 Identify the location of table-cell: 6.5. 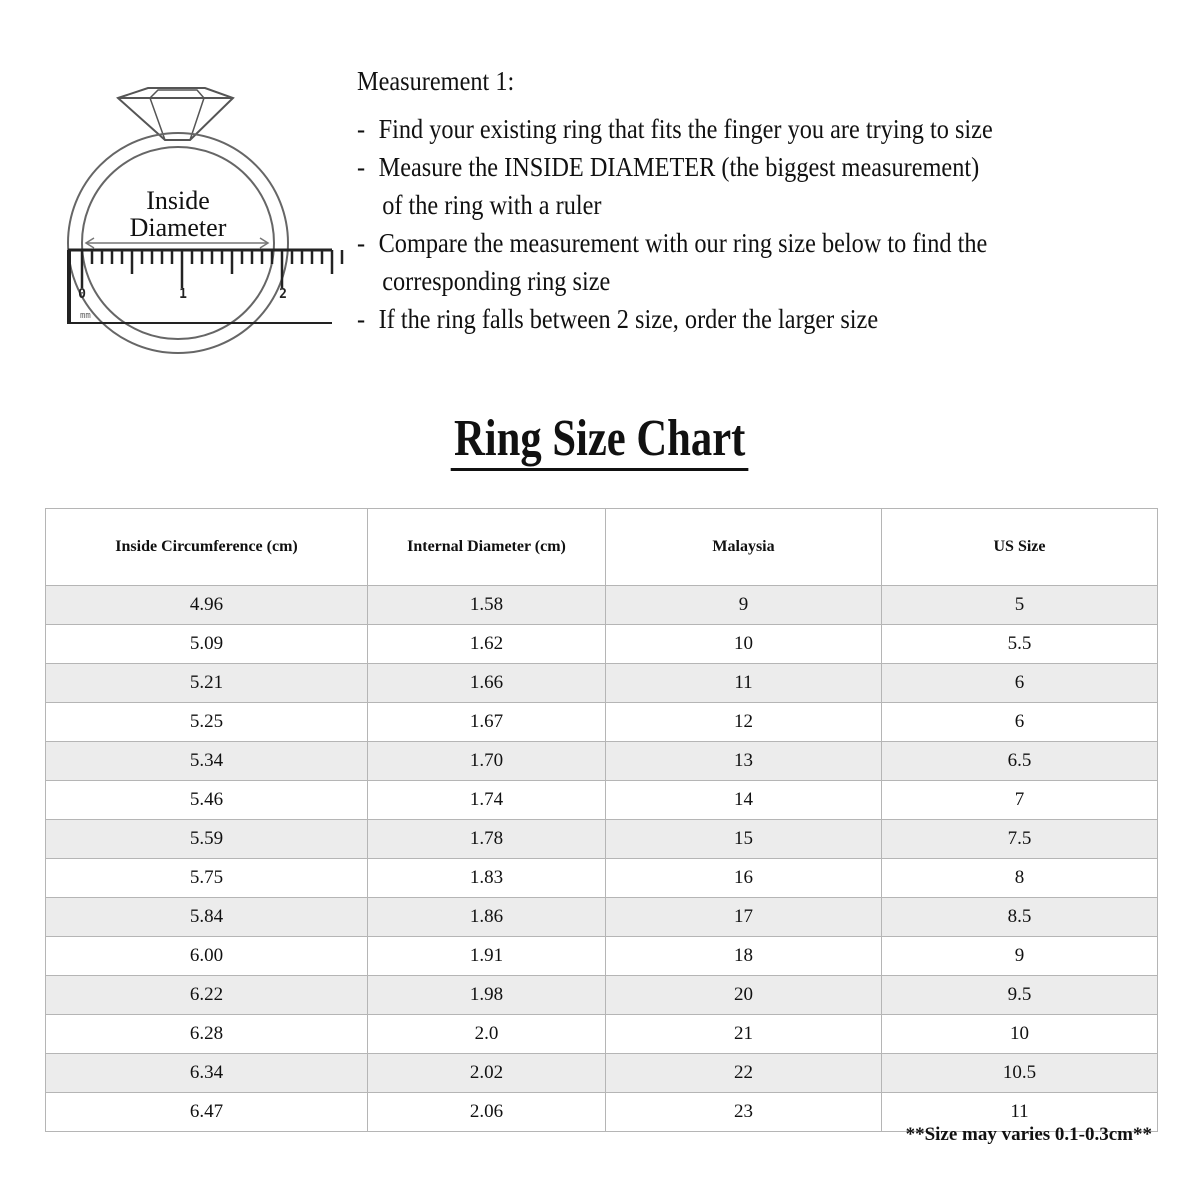
(1019, 761).